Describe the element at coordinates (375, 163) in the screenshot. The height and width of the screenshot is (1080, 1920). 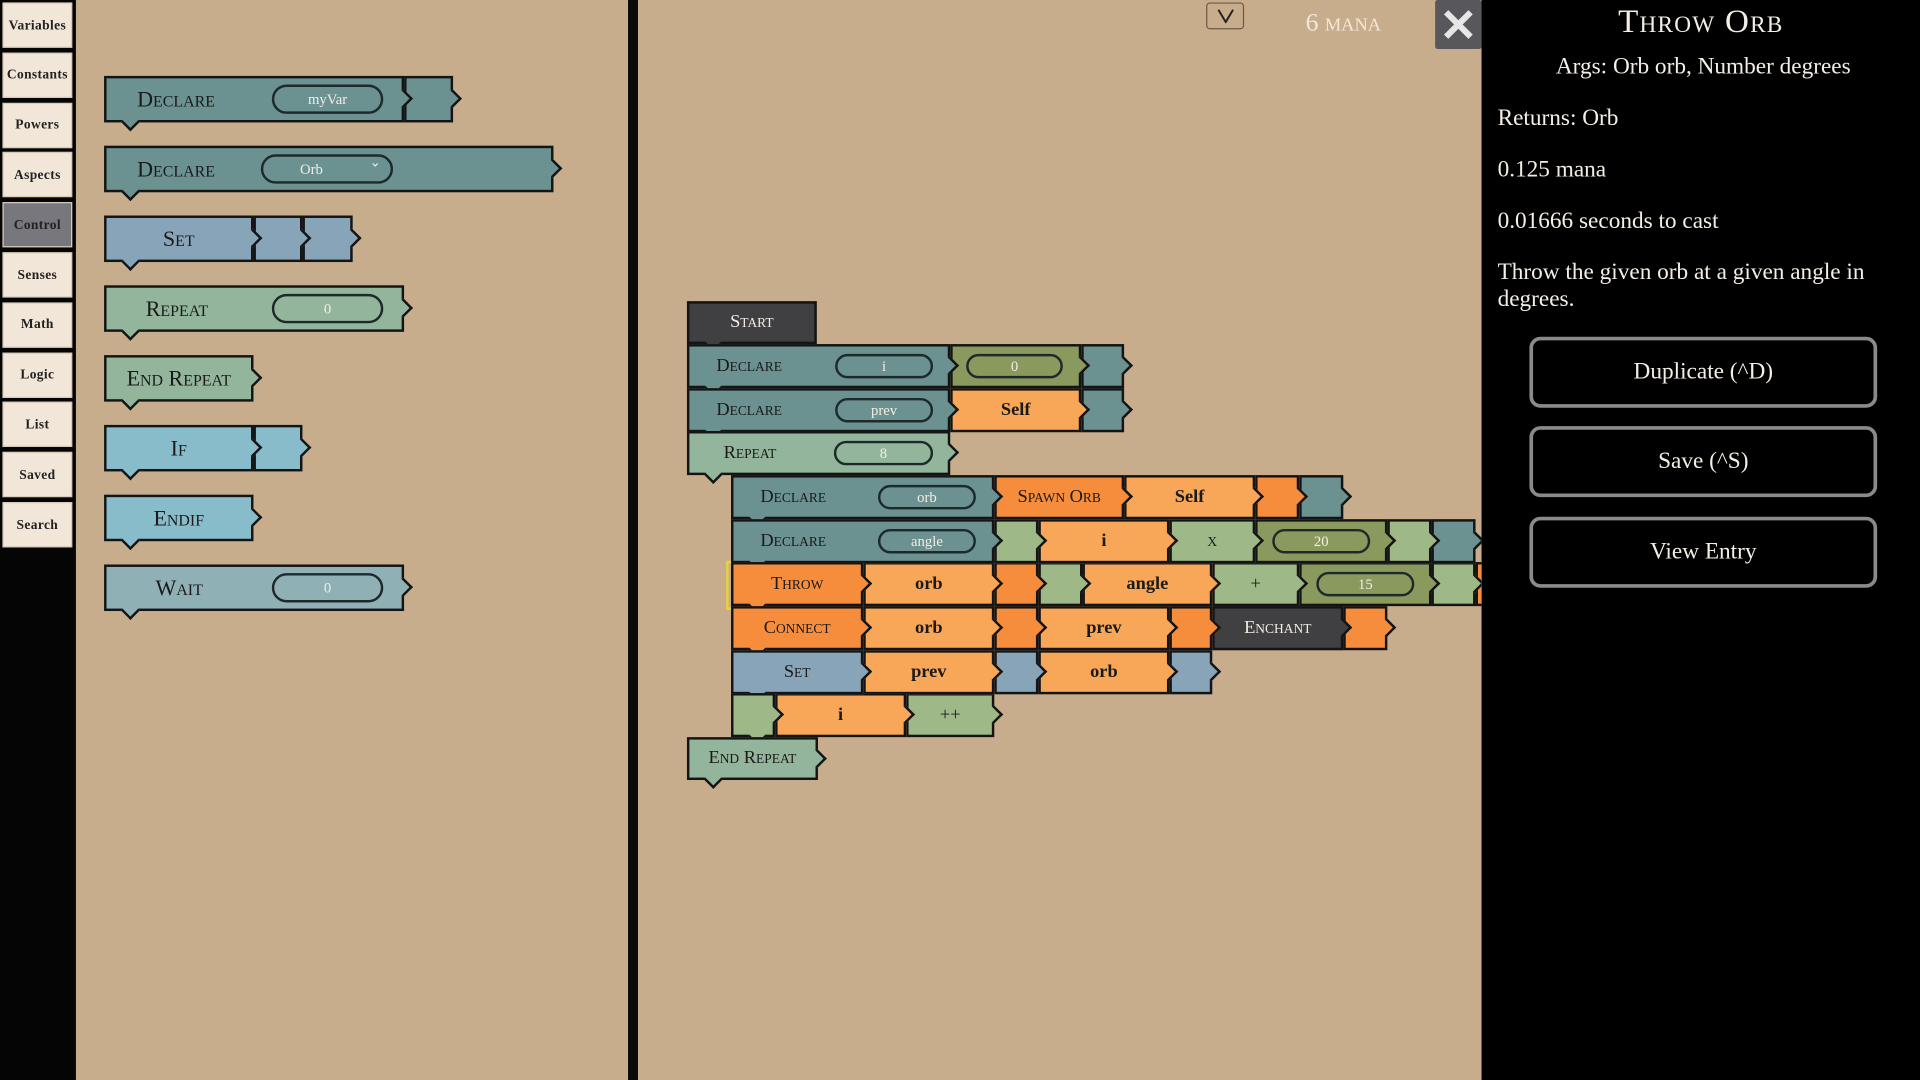
I see `chevron-down-icon: ⌄` at that location.